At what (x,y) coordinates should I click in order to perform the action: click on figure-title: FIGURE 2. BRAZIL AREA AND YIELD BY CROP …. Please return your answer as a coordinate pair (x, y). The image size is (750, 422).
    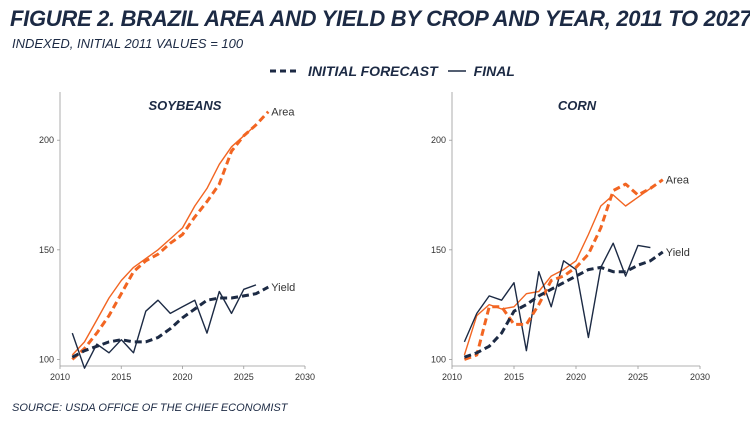
    Looking at the image, I should click on (380, 18).